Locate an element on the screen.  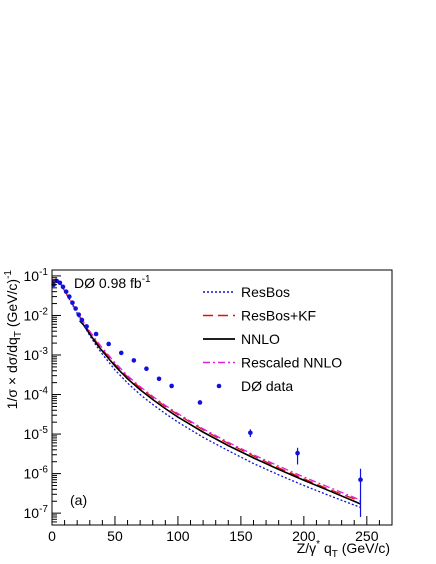
legend-label: ResBos+KF is located at coordinates (278, 316).